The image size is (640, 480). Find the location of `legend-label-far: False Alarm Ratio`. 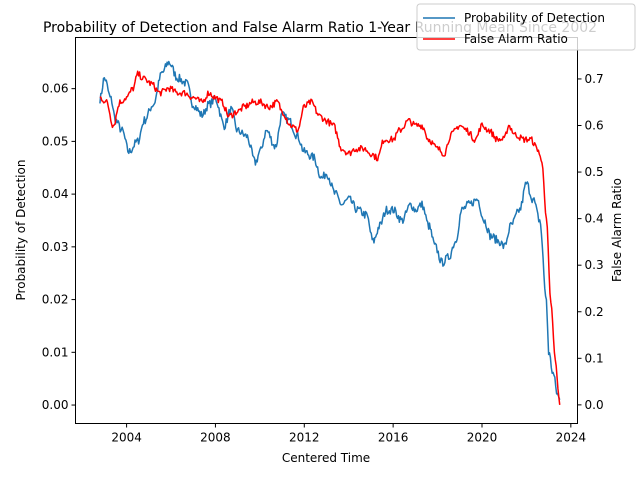

legend-label-far: False Alarm Ratio is located at coordinates (516, 39).